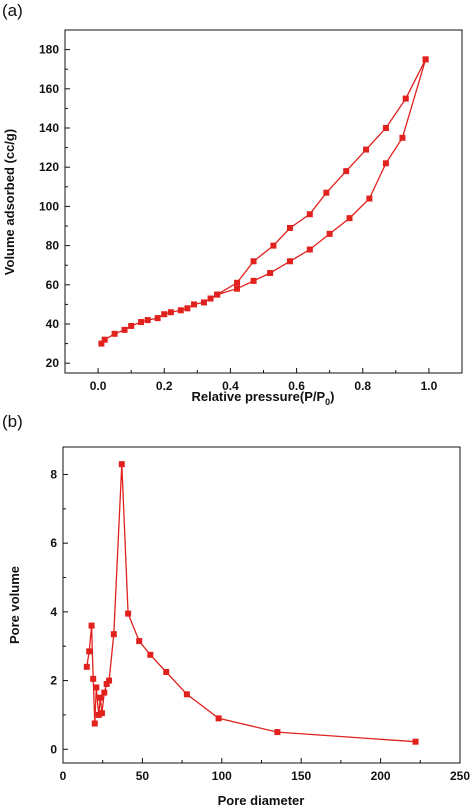 The image size is (474, 810). Describe the element at coordinates (49, 128) in the screenshot. I see `panel-a-y-tick-label: 140` at that location.